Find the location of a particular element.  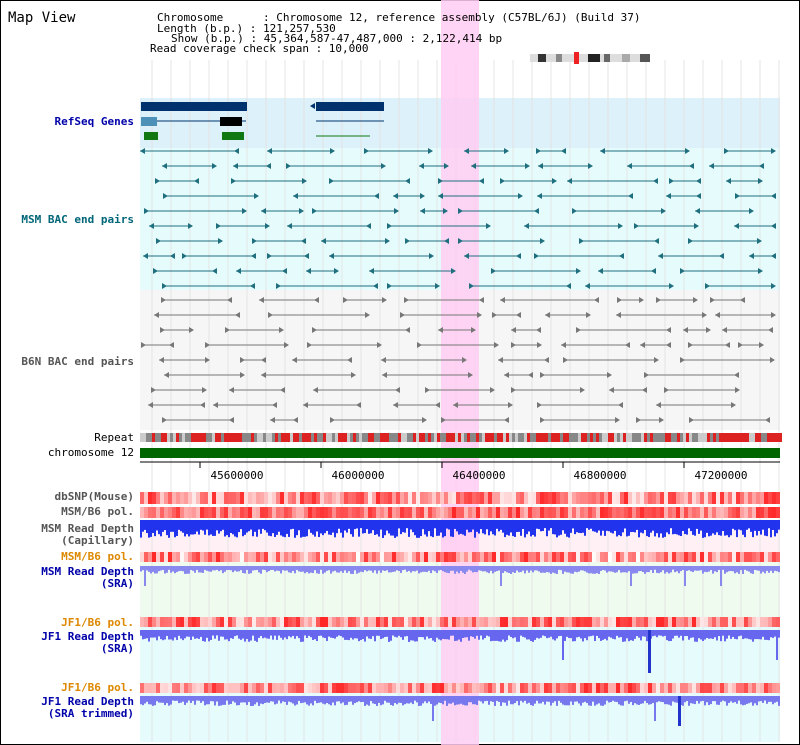

msm-pol-label-1: MSM/B6 pol. is located at coordinates (97, 511).